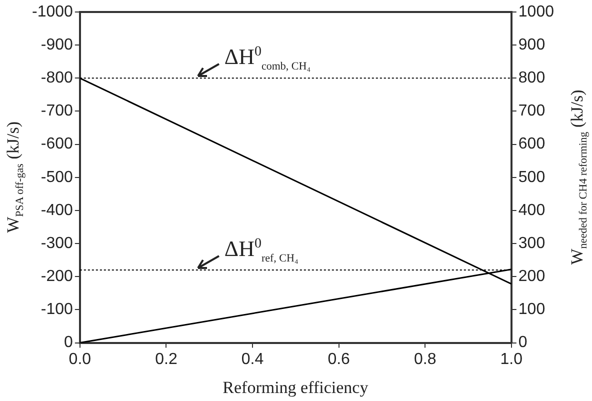 The image size is (592, 401). Describe the element at coordinates (532, 277) in the screenshot. I see `y2-tick-label: 200` at that location.